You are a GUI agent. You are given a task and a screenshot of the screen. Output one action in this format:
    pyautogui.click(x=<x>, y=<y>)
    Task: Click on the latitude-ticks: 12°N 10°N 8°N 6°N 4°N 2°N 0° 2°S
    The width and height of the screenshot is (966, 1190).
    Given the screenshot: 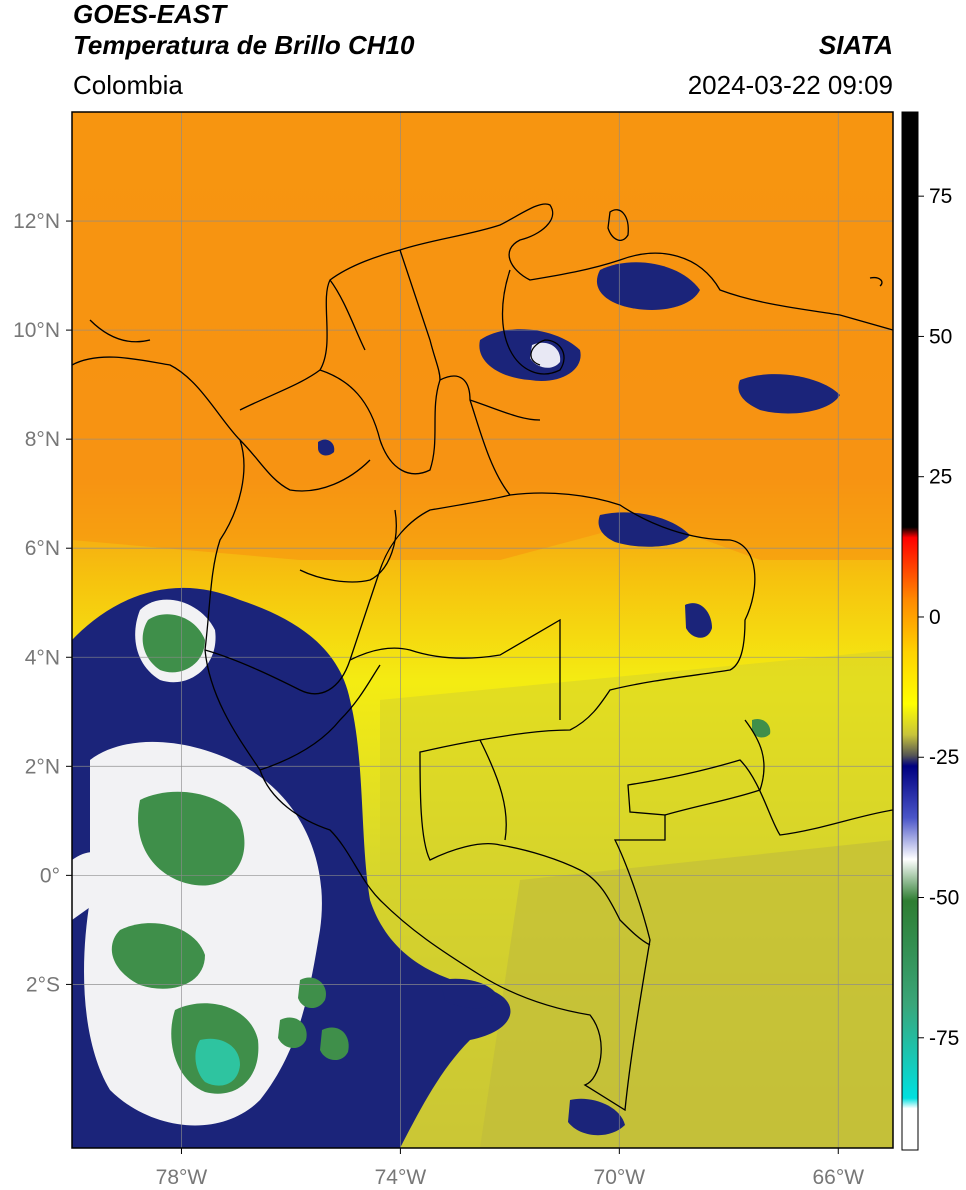 What is the action you would take?
    pyautogui.click(x=42, y=603)
    